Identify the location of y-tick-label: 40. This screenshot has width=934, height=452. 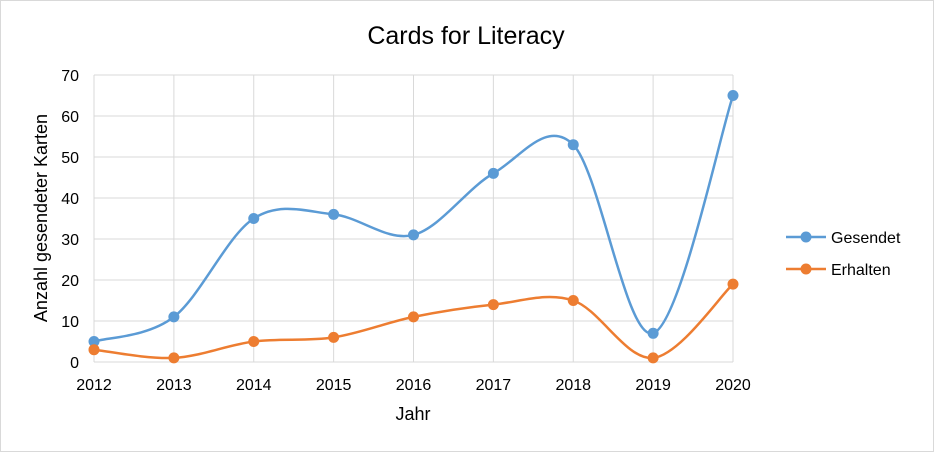
(70, 199).